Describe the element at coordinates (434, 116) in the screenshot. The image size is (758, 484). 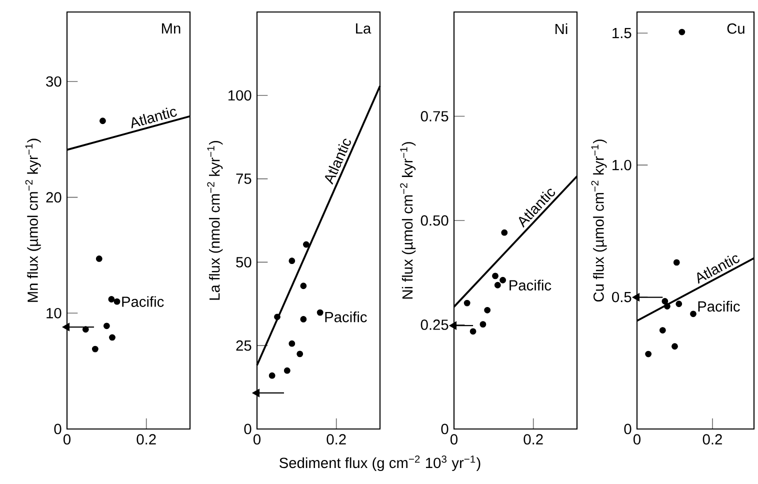
I see `y-tick-label: 0.75` at that location.